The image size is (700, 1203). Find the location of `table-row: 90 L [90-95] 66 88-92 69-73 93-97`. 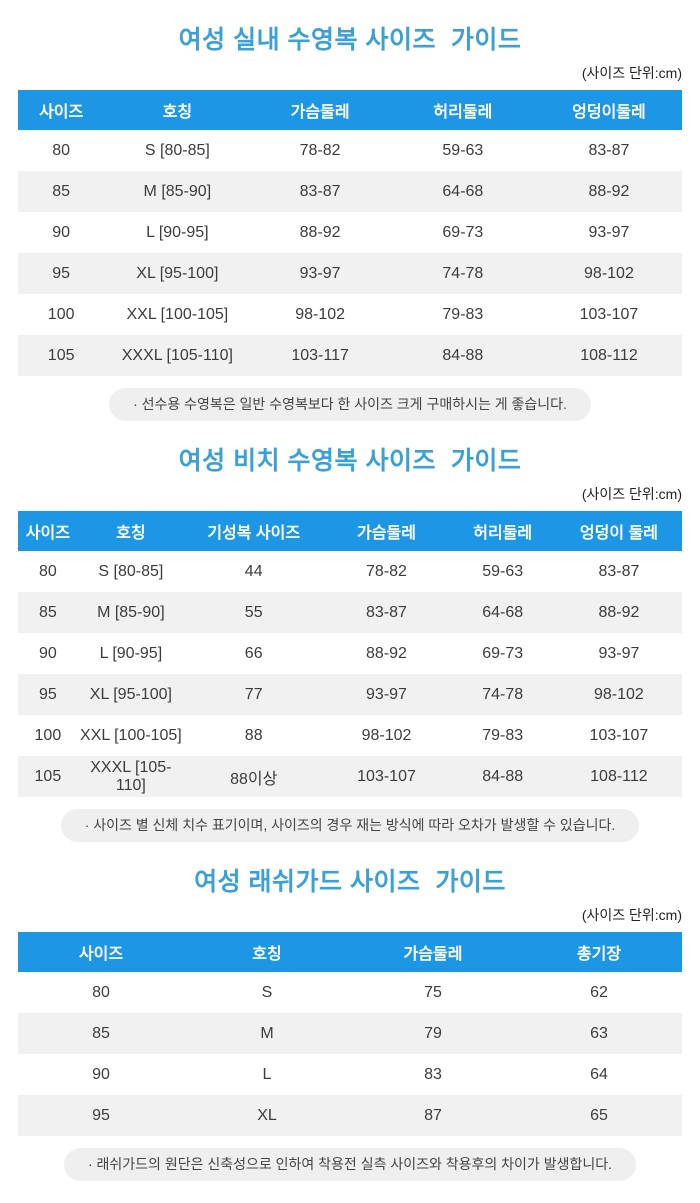

table-row: 90 L [90-95] 66 88-92 69-73 93-97 is located at coordinates (350, 653).